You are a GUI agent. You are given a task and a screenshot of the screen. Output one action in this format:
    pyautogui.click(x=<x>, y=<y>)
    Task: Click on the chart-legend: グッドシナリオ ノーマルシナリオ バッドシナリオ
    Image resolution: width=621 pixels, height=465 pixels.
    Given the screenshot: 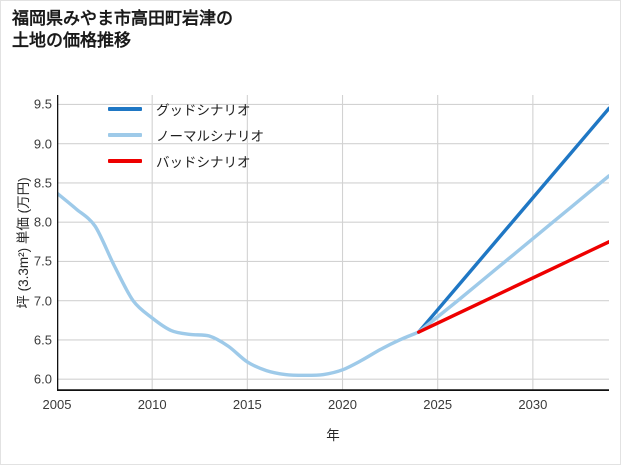 What is the action you would take?
    pyautogui.click(x=208, y=135)
    